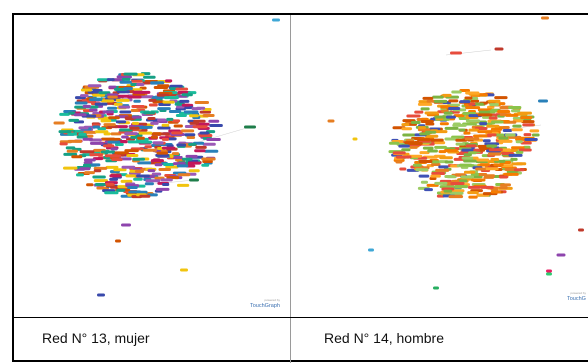 The height and width of the screenshot is (363, 588). I want to click on caption-right: Red N° 14, hombre, so click(384, 338).